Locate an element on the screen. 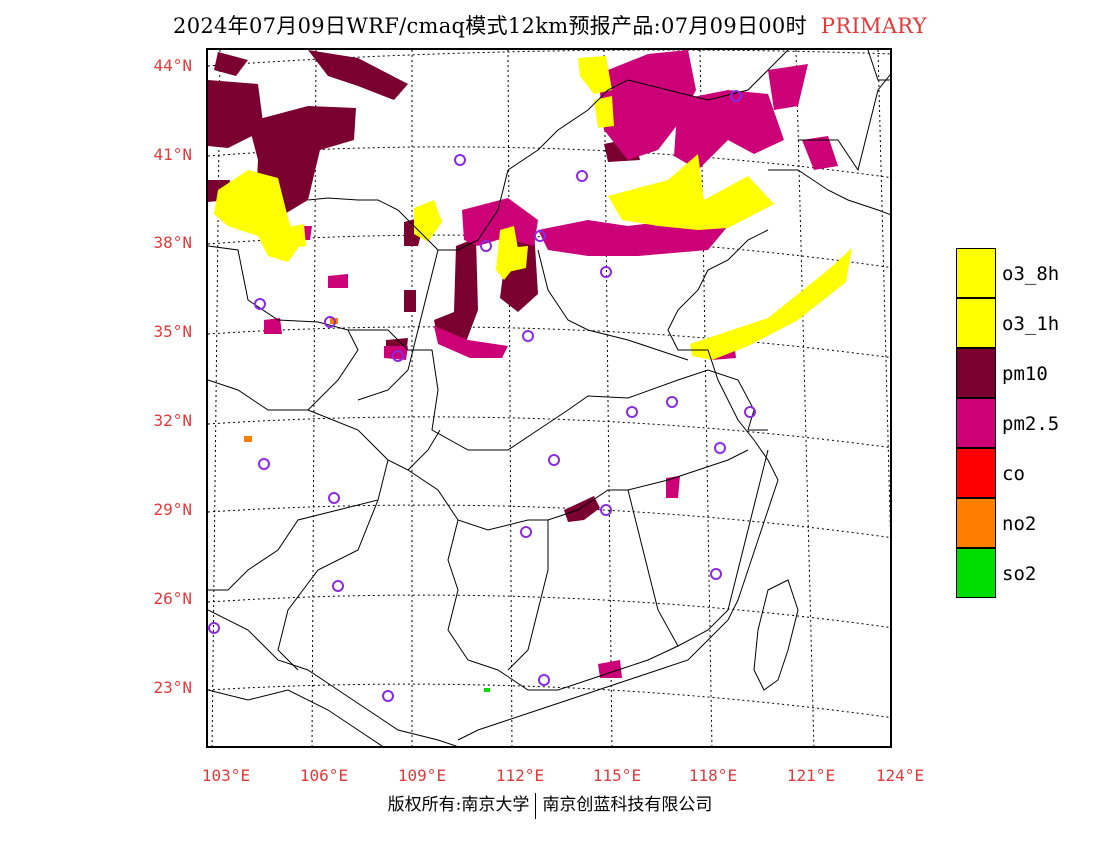 The height and width of the screenshot is (850, 1100). legend is located at coordinates (976, 423).